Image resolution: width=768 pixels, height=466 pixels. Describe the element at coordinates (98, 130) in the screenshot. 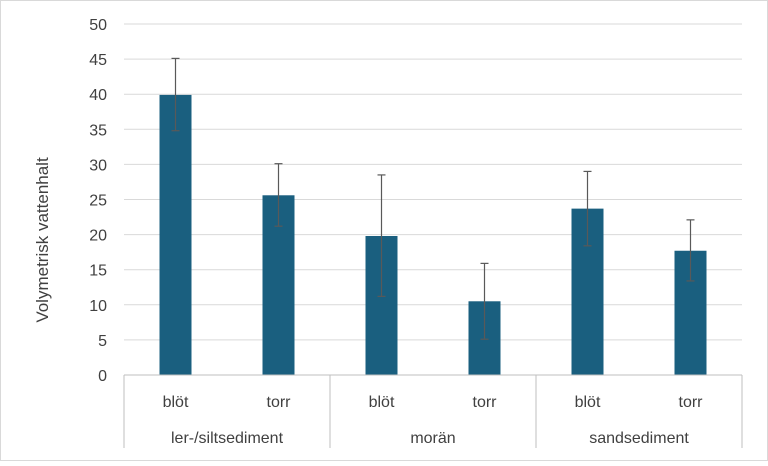

I see `y-tick-label: 35` at that location.